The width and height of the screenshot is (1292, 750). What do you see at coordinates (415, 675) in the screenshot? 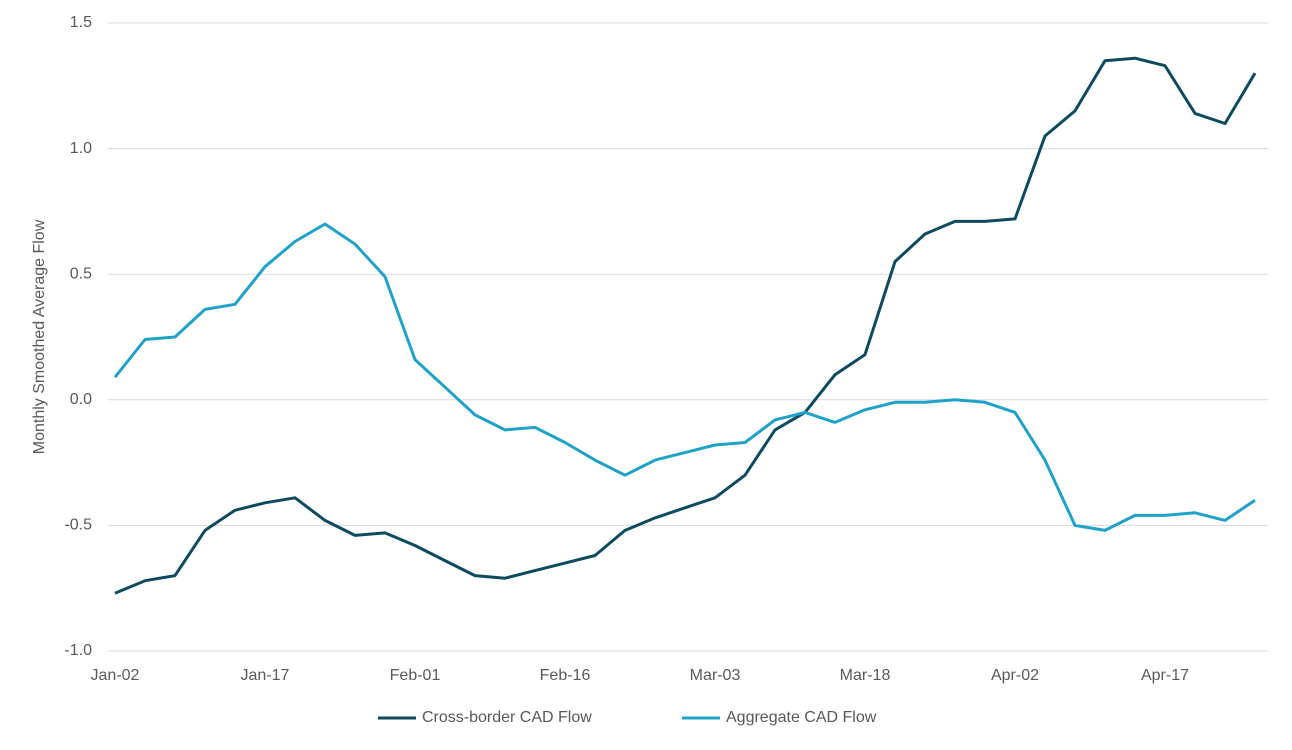
I see `x-tick-label: Feb-01` at bounding box center [415, 675].